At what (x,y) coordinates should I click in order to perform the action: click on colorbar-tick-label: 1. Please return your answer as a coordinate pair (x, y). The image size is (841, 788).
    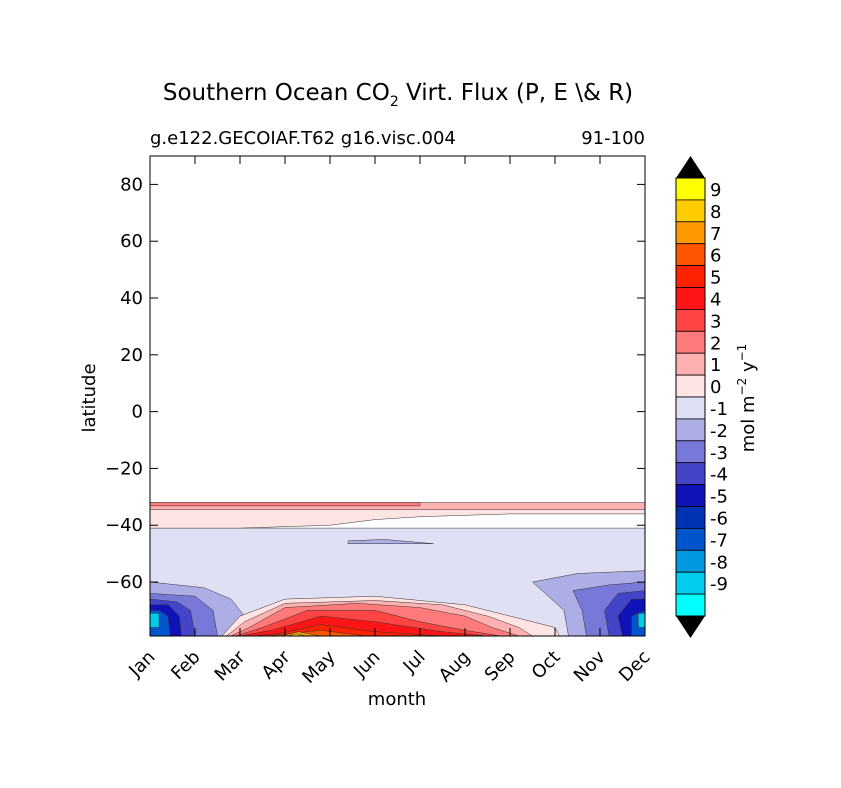
    Looking at the image, I should click on (715, 365).